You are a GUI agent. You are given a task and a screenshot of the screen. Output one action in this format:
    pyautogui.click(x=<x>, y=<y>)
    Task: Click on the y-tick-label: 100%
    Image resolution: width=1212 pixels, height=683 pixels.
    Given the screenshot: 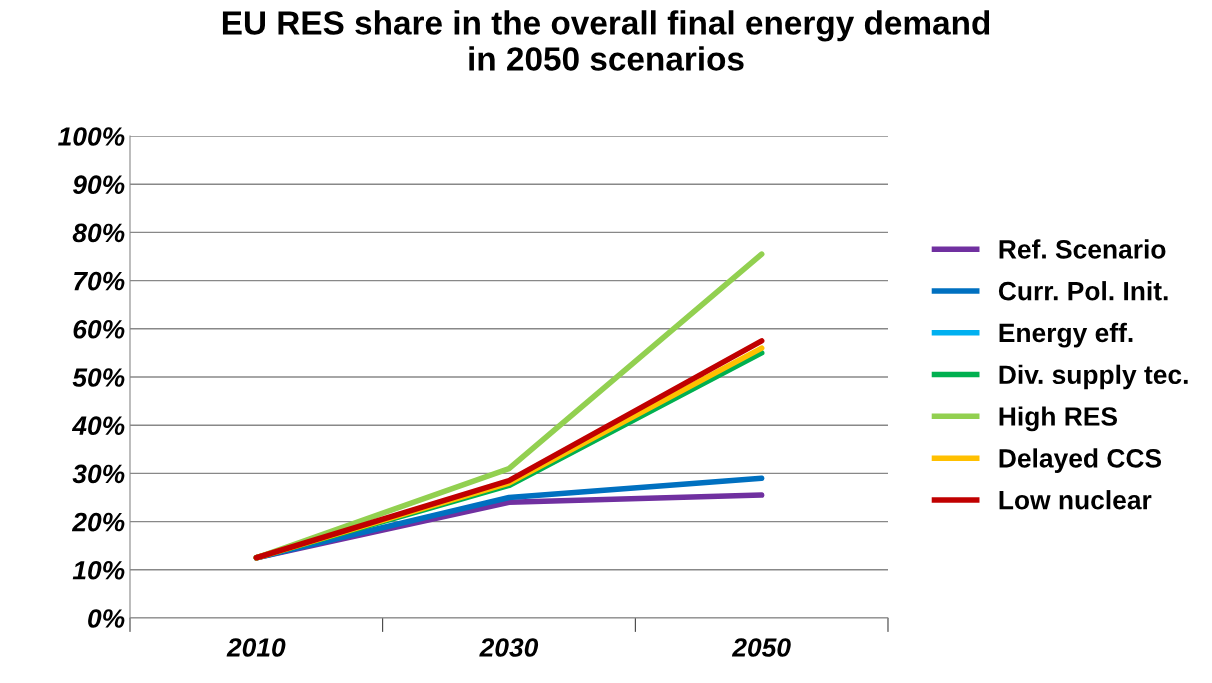 What is the action you would take?
    pyautogui.click(x=91, y=136)
    